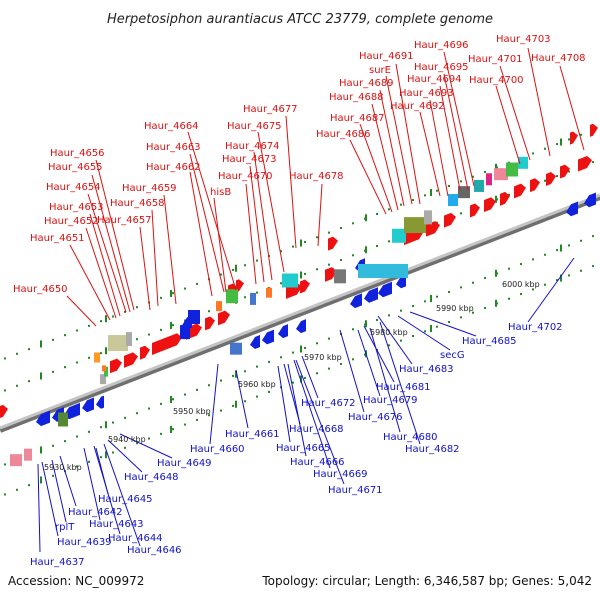 This screenshot has width=600, height=600. Describe the element at coordinates (403, 387) in the screenshot. I see `gene-label-haur-4681: Haur_4681` at that location.